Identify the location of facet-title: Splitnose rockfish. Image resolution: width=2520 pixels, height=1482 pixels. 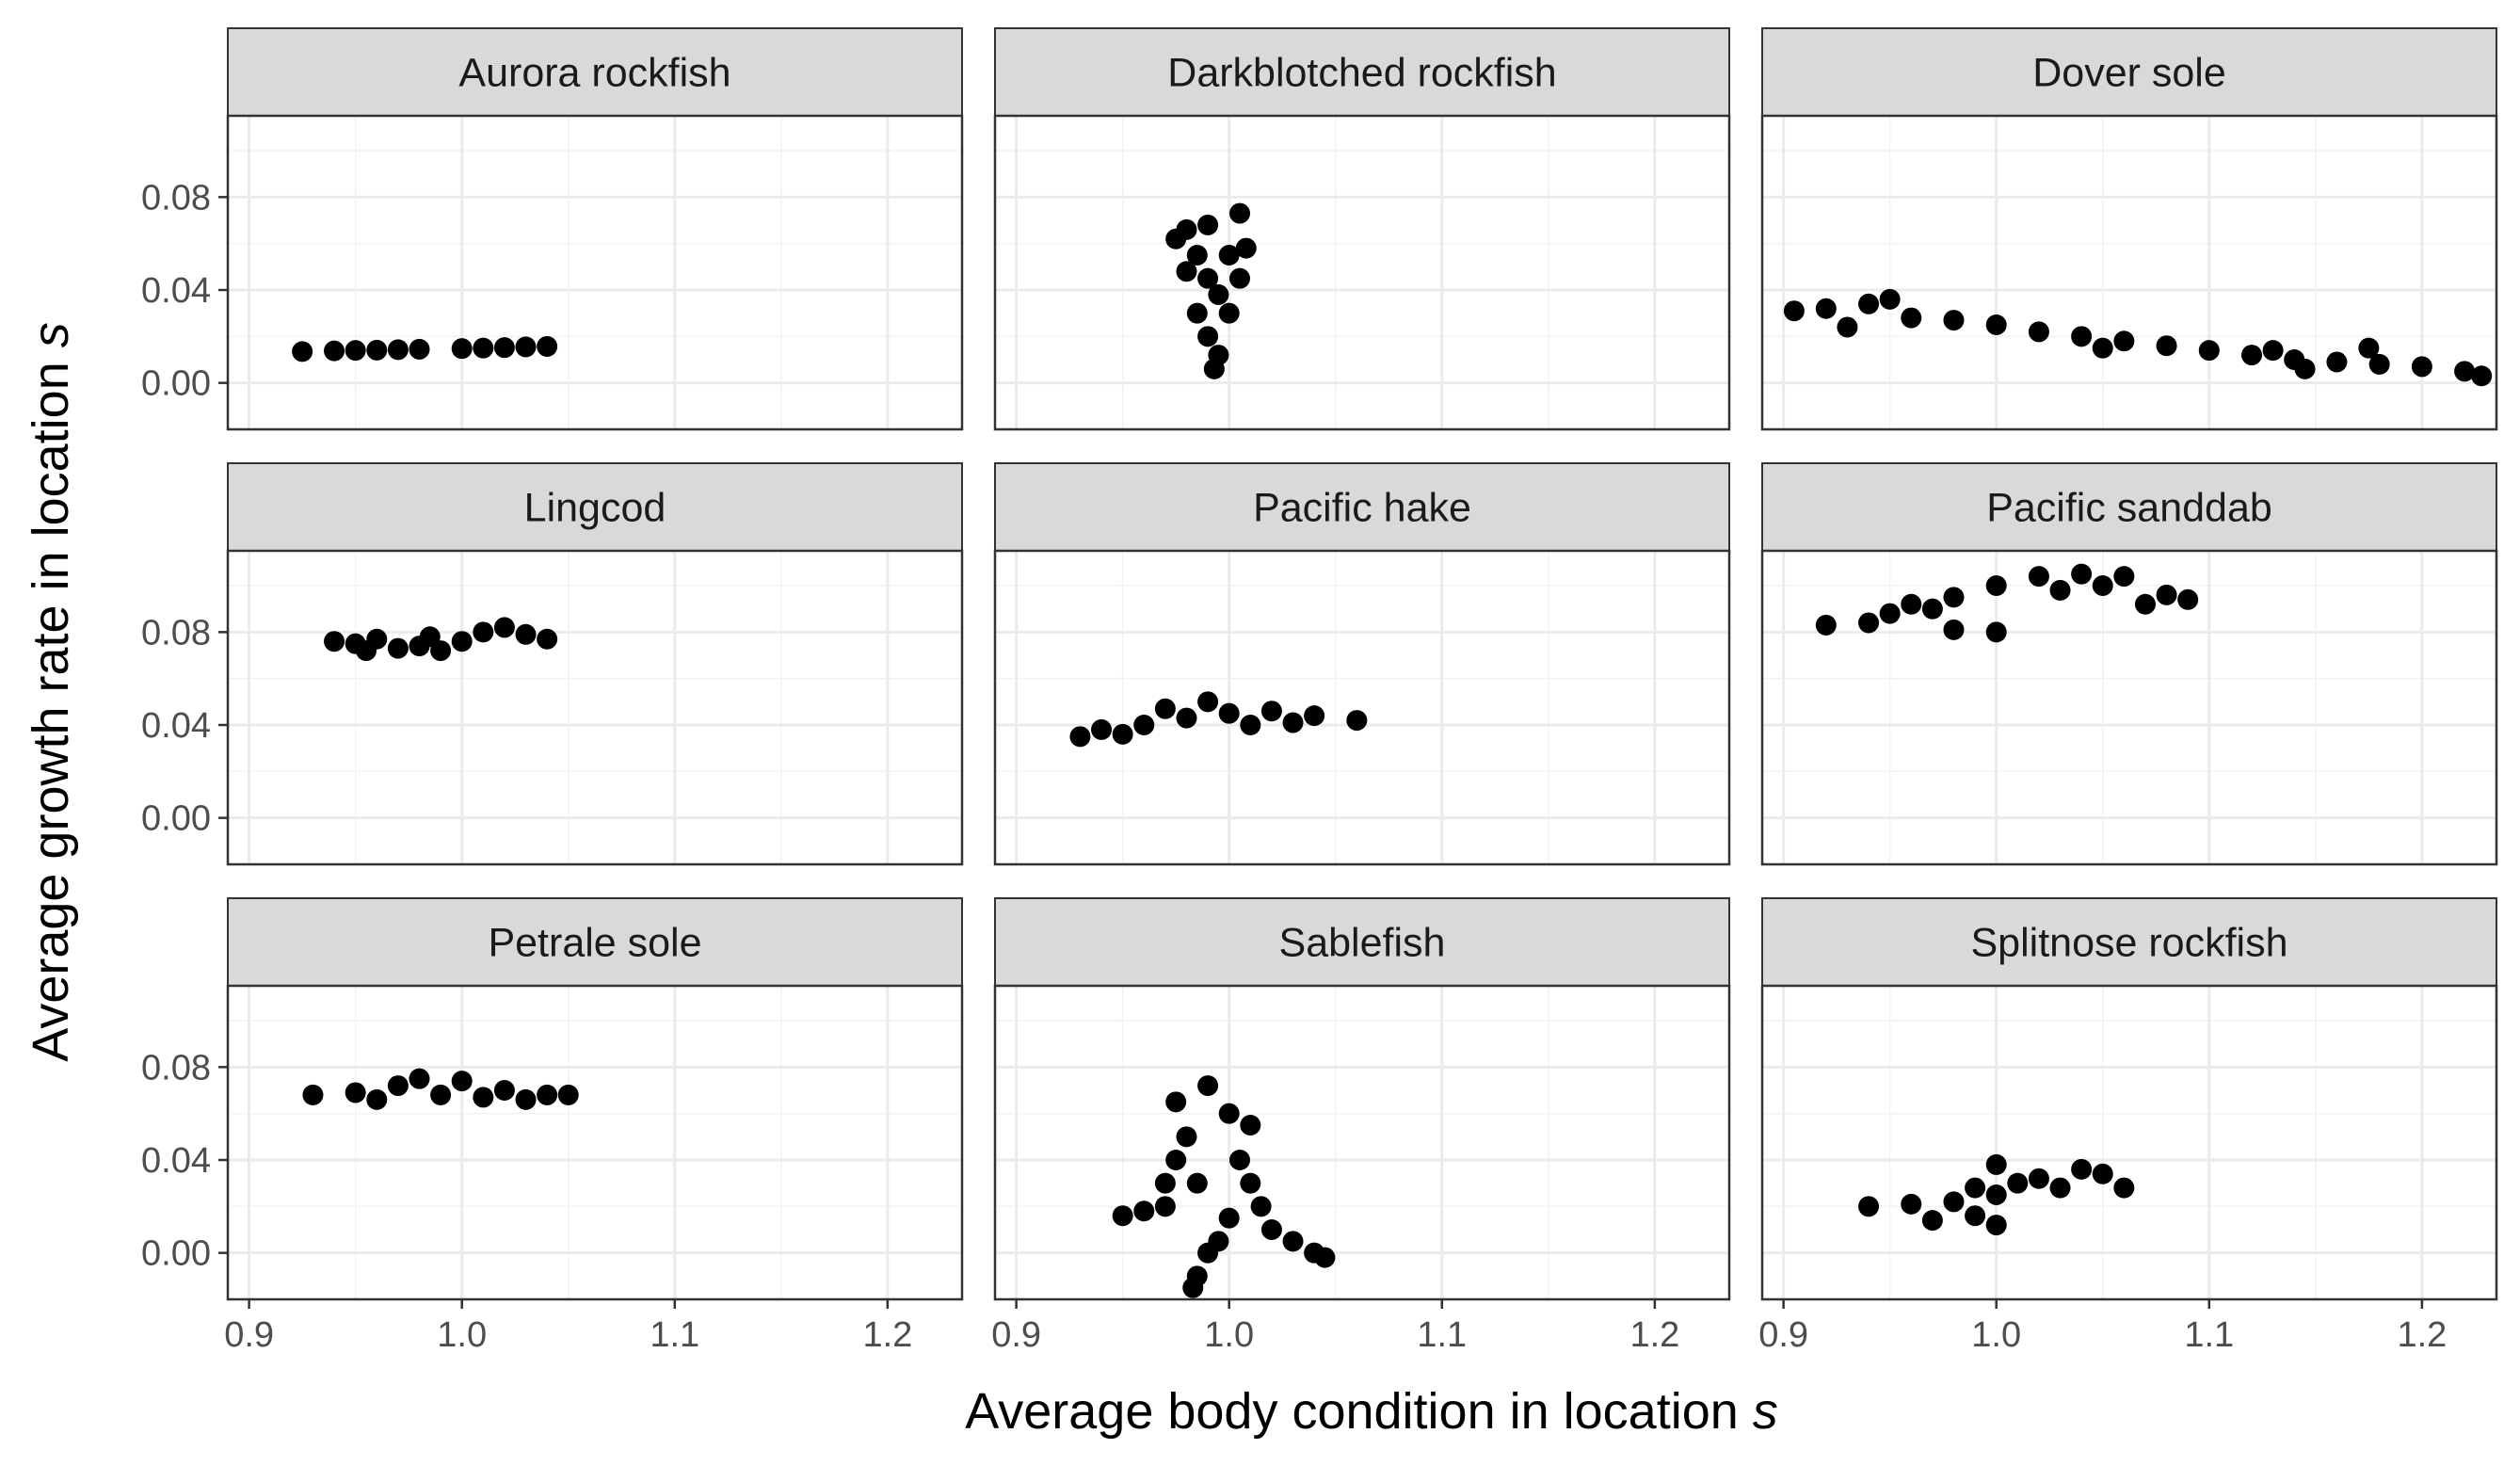
(2129, 943).